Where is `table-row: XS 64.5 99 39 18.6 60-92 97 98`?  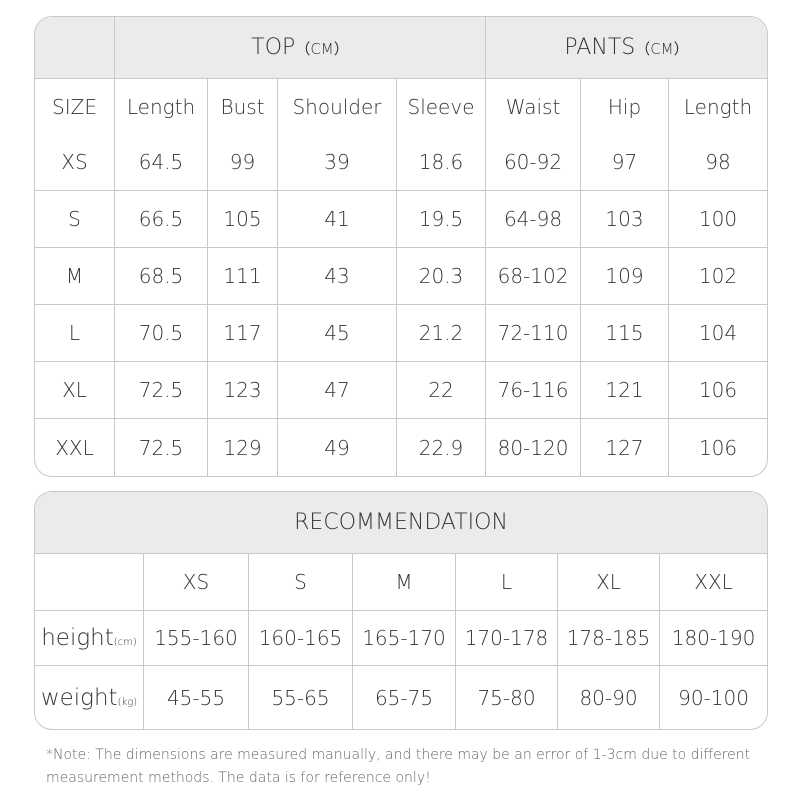
table-row: XS 64.5 99 39 18.6 60-92 97 98 is located at coordinates (401, 162).